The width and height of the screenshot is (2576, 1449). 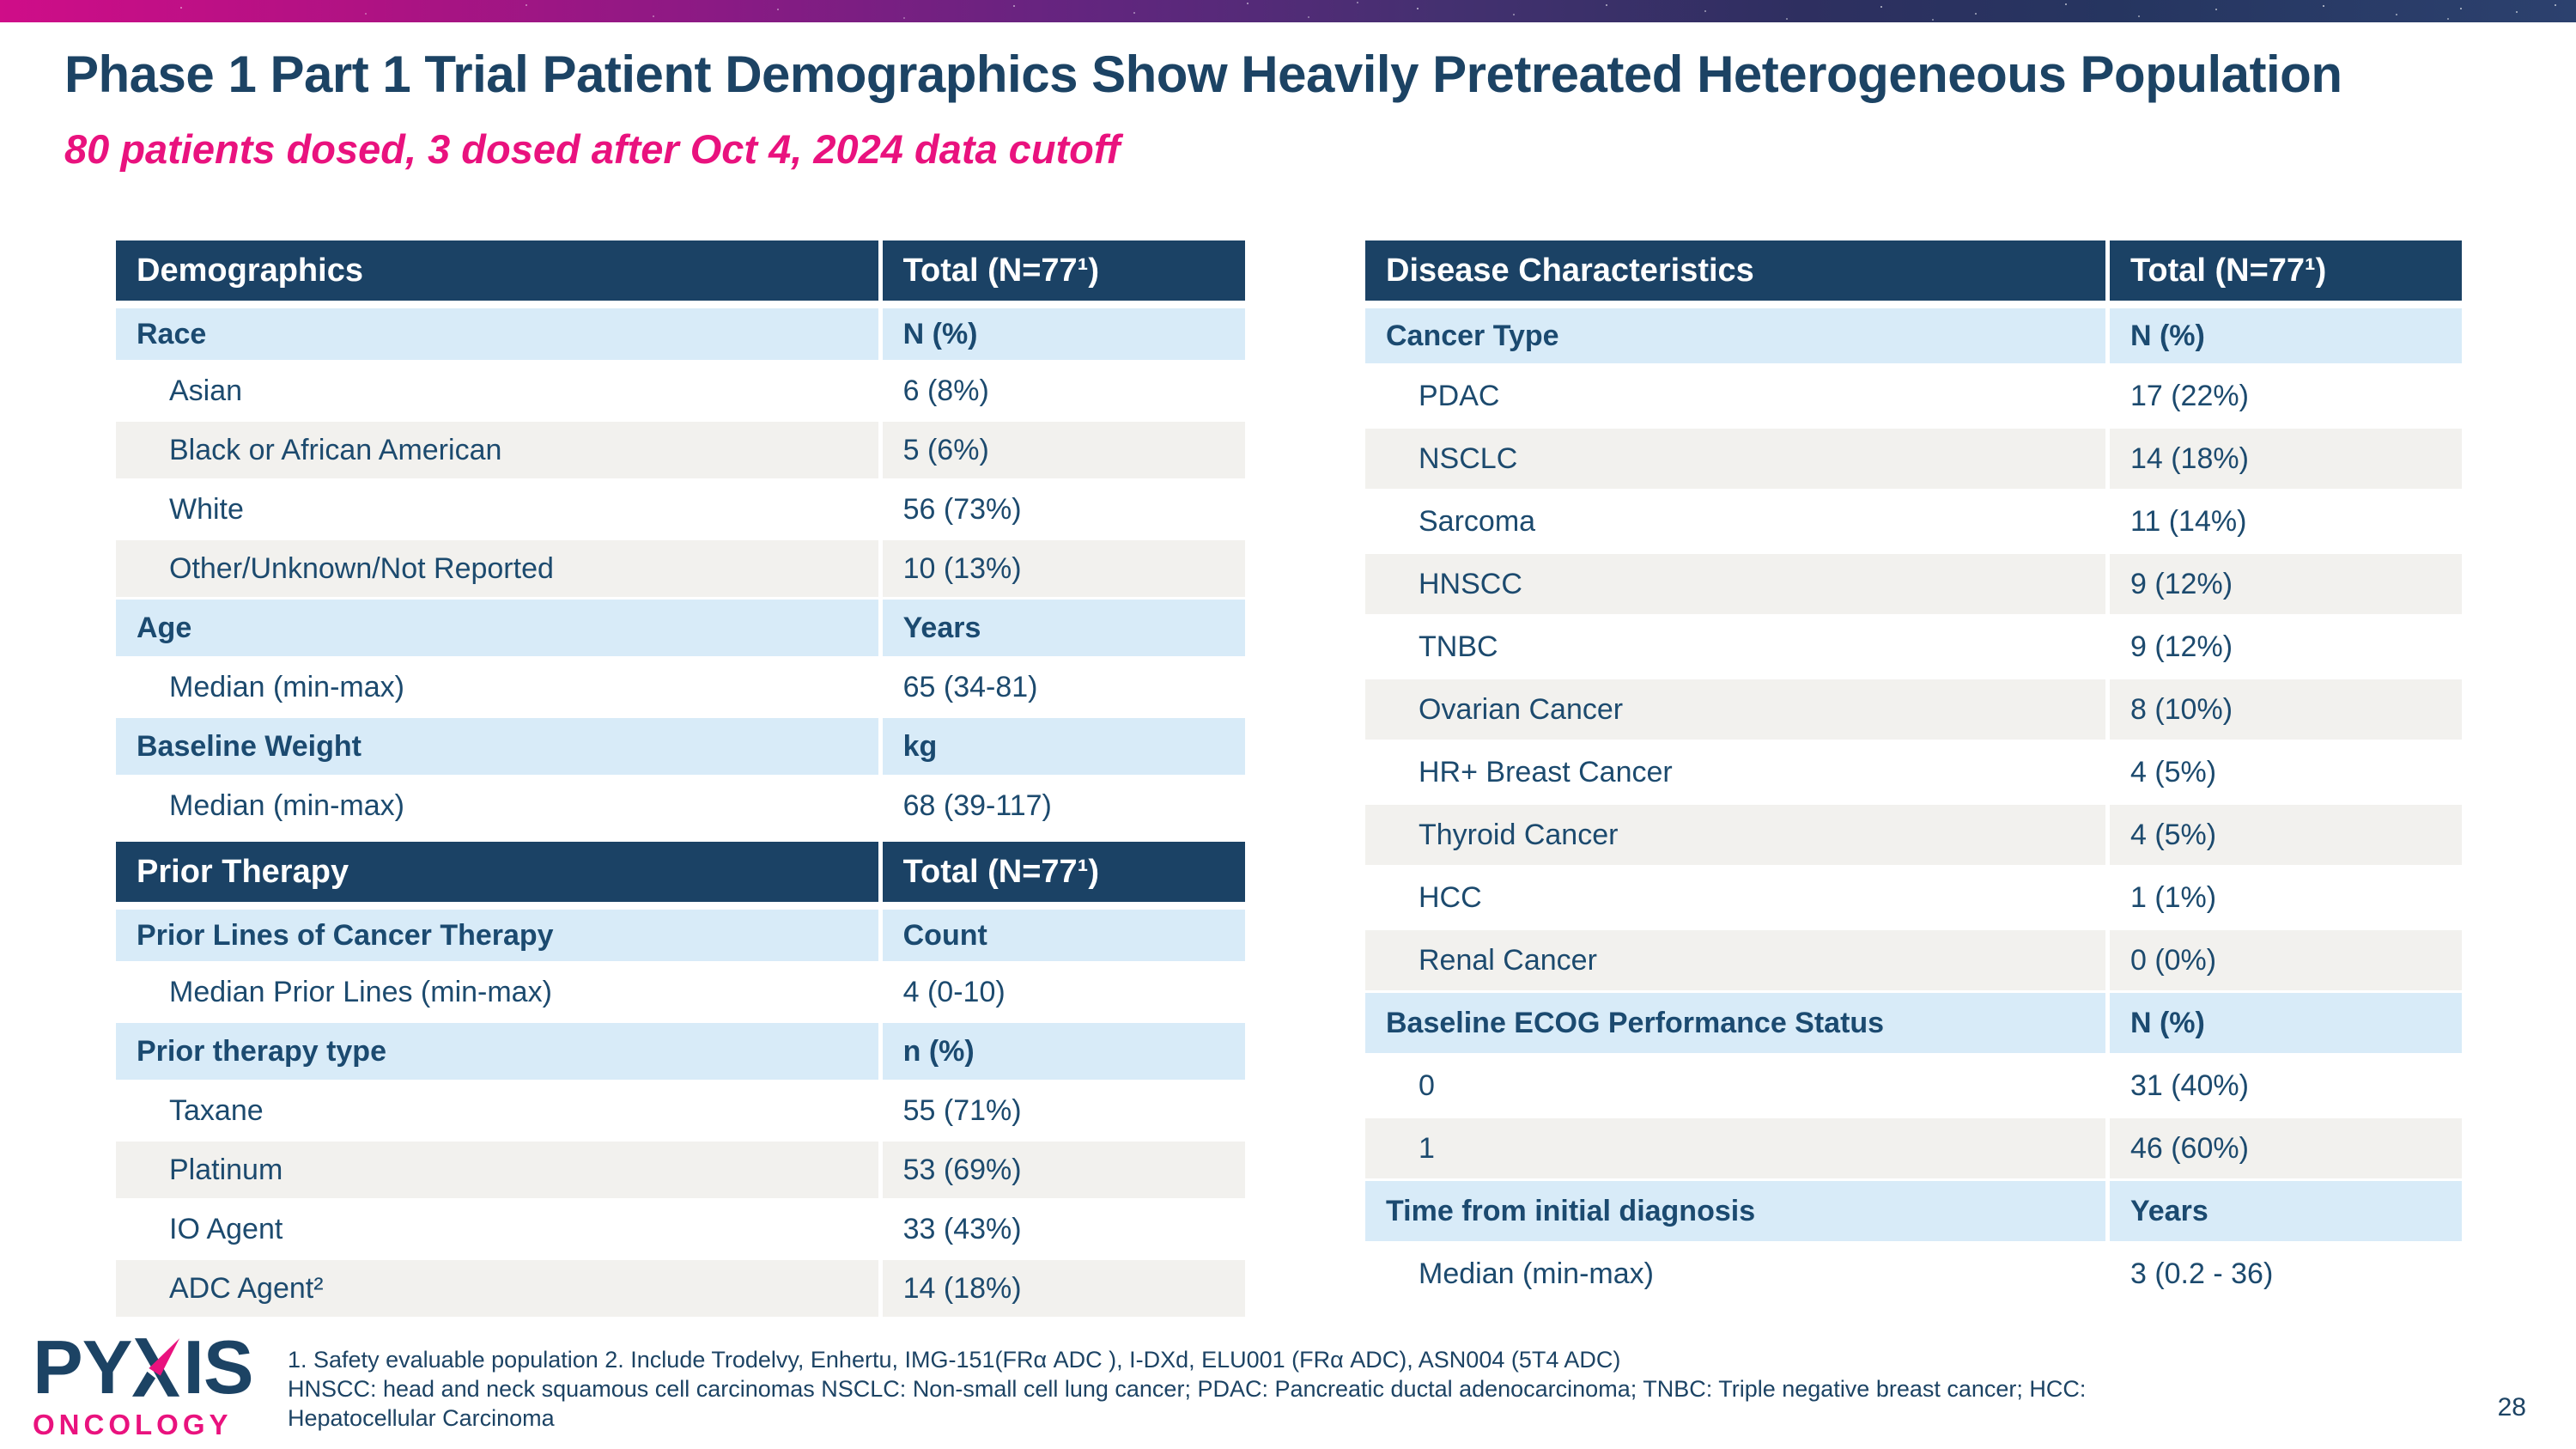 What do you see at coordinates (2283, 898) in the screenshot?
I see `row-value: 1 (1%)` at bounding box center [2283, 898].